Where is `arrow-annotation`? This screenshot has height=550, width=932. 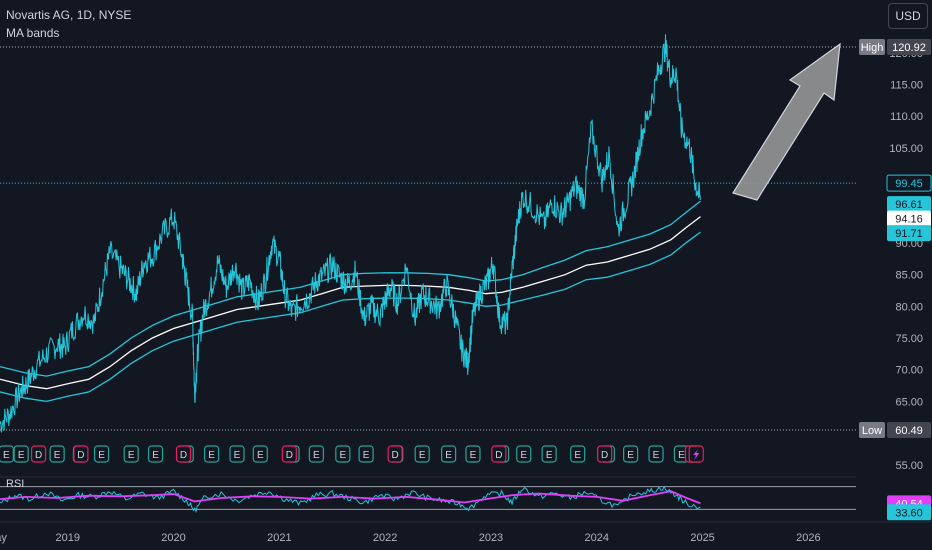 arrow-annotation is located at coordinates (786, 121).